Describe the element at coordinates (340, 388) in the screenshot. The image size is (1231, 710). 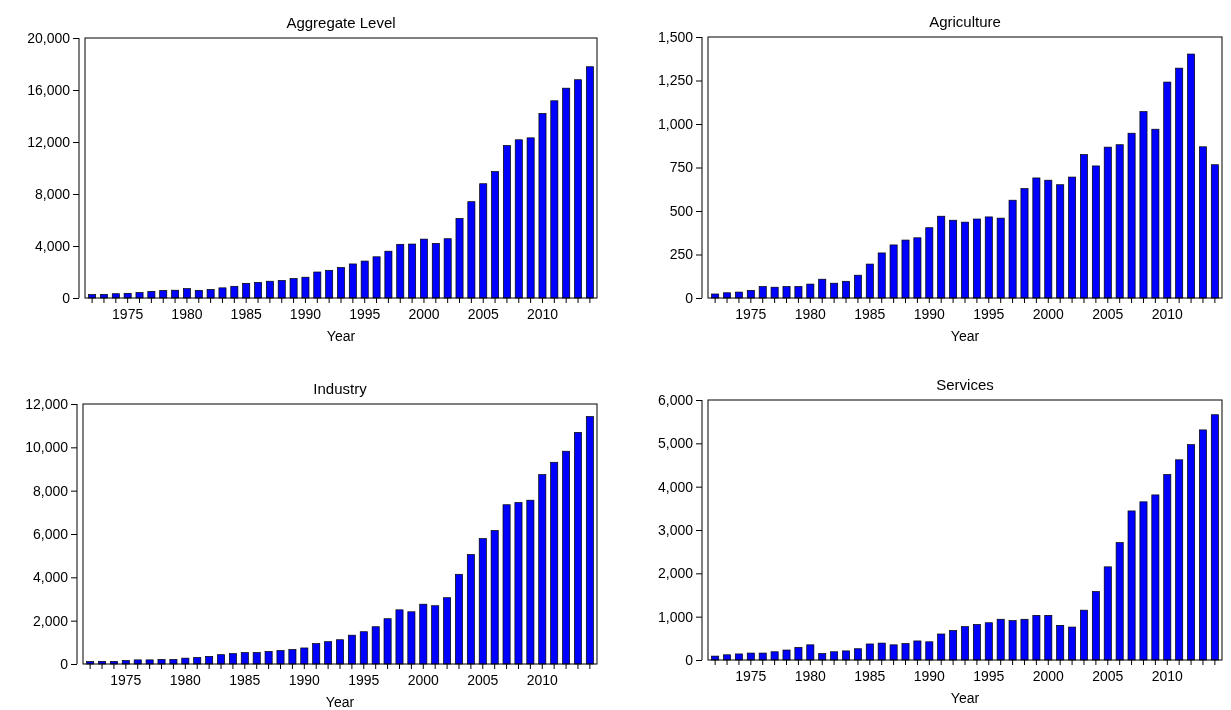
I see `chart-title: Industry` at that location.